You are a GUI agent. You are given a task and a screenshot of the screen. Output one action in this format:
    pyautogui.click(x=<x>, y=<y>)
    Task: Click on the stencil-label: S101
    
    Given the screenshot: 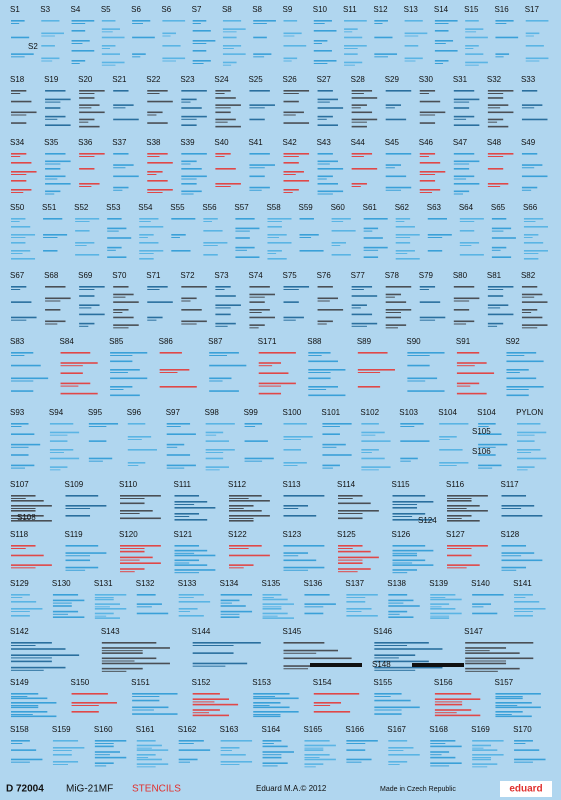 What is the action you would take?
    pyautogui.click(x=330, y=412)
    